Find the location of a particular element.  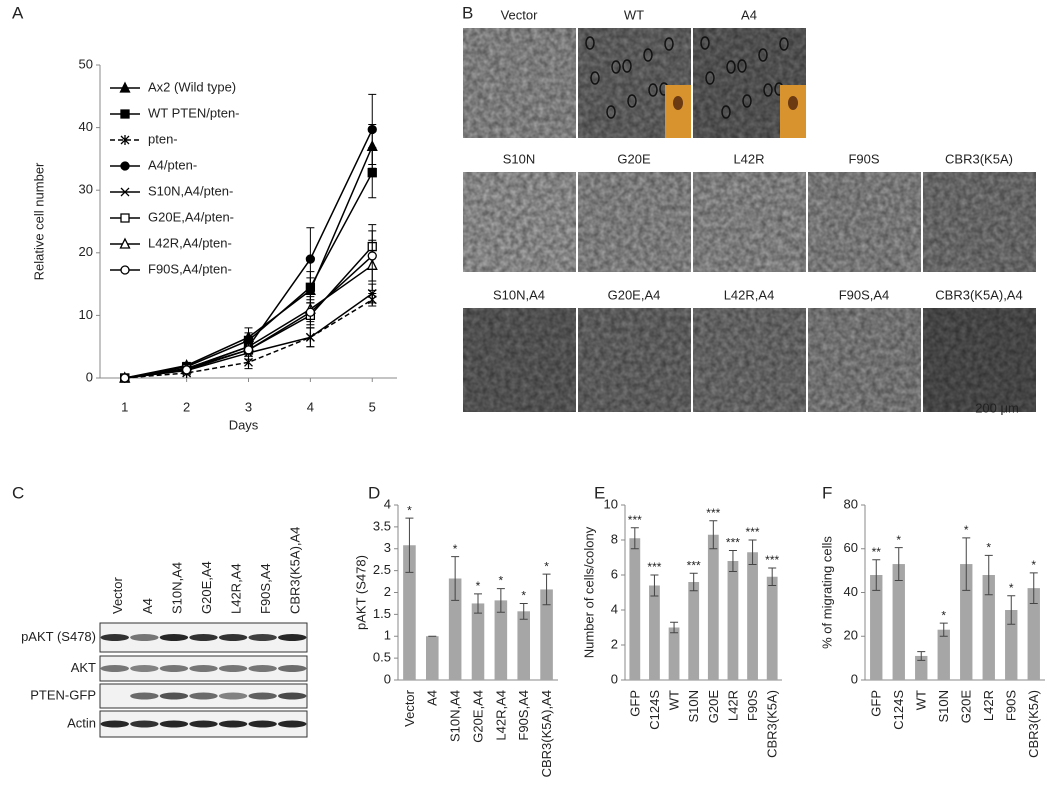

x-tick-label: 5 is located at coordinates (372, 406).